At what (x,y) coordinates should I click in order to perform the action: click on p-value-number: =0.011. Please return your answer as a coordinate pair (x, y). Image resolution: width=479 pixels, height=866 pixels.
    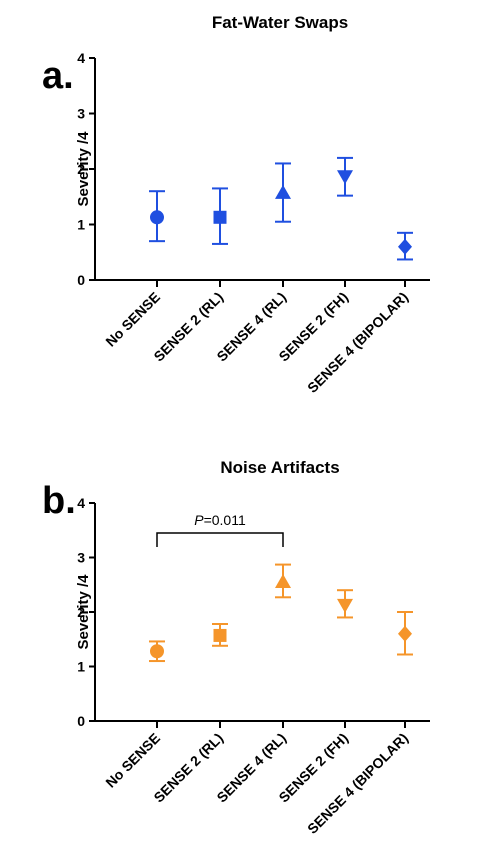
    Looking at the image, I should click on (225, 520).